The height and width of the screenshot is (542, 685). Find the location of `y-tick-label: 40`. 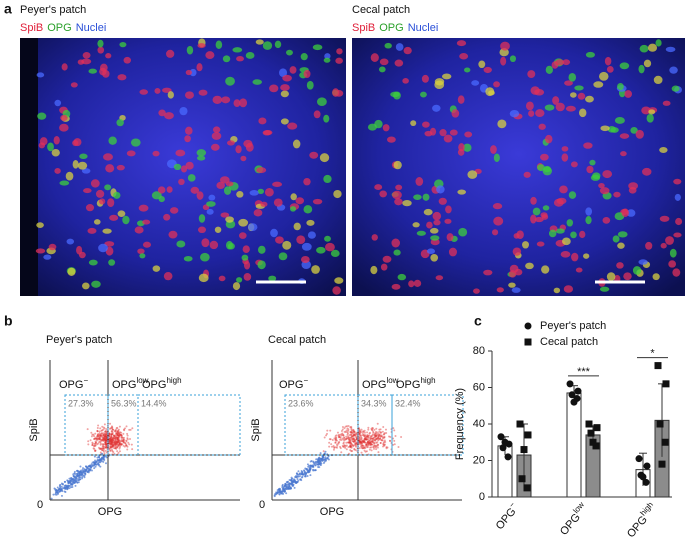

y-tick-label: 40 is located at coordinates (479, 424).